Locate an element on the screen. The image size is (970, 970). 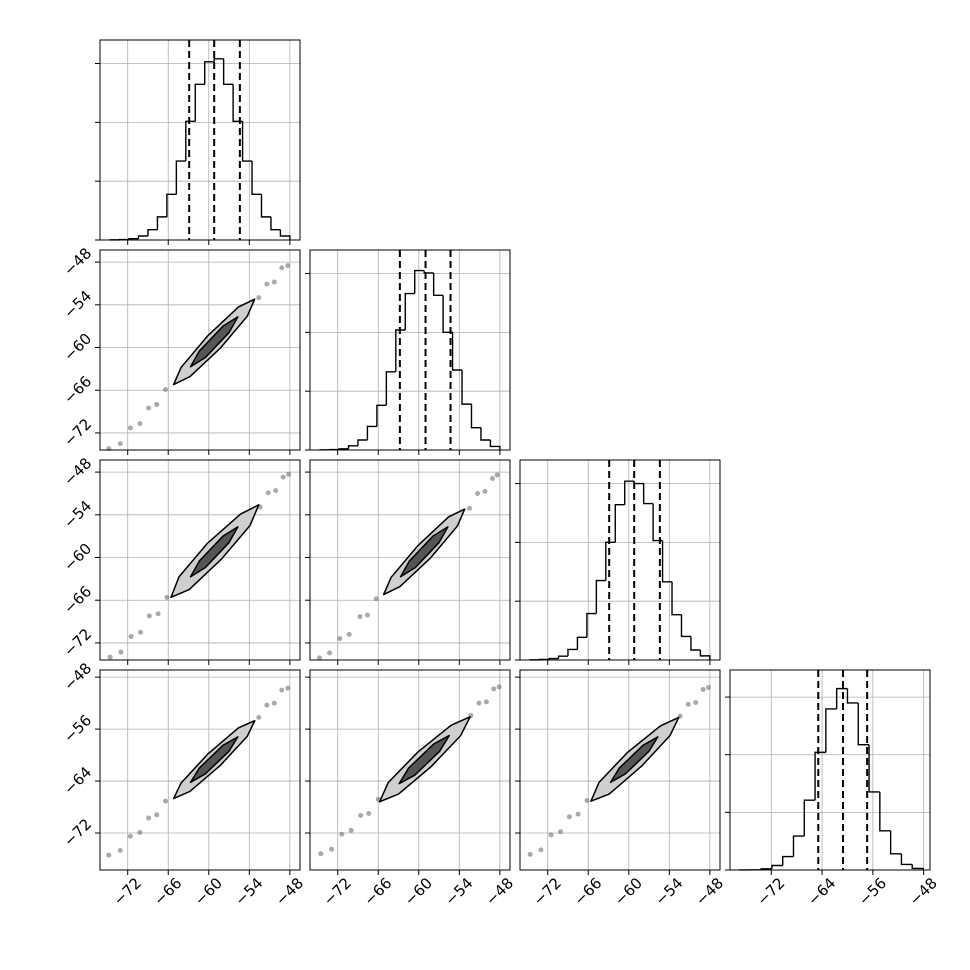
y-tick-label: −60 is located at coordinates (77, 557).